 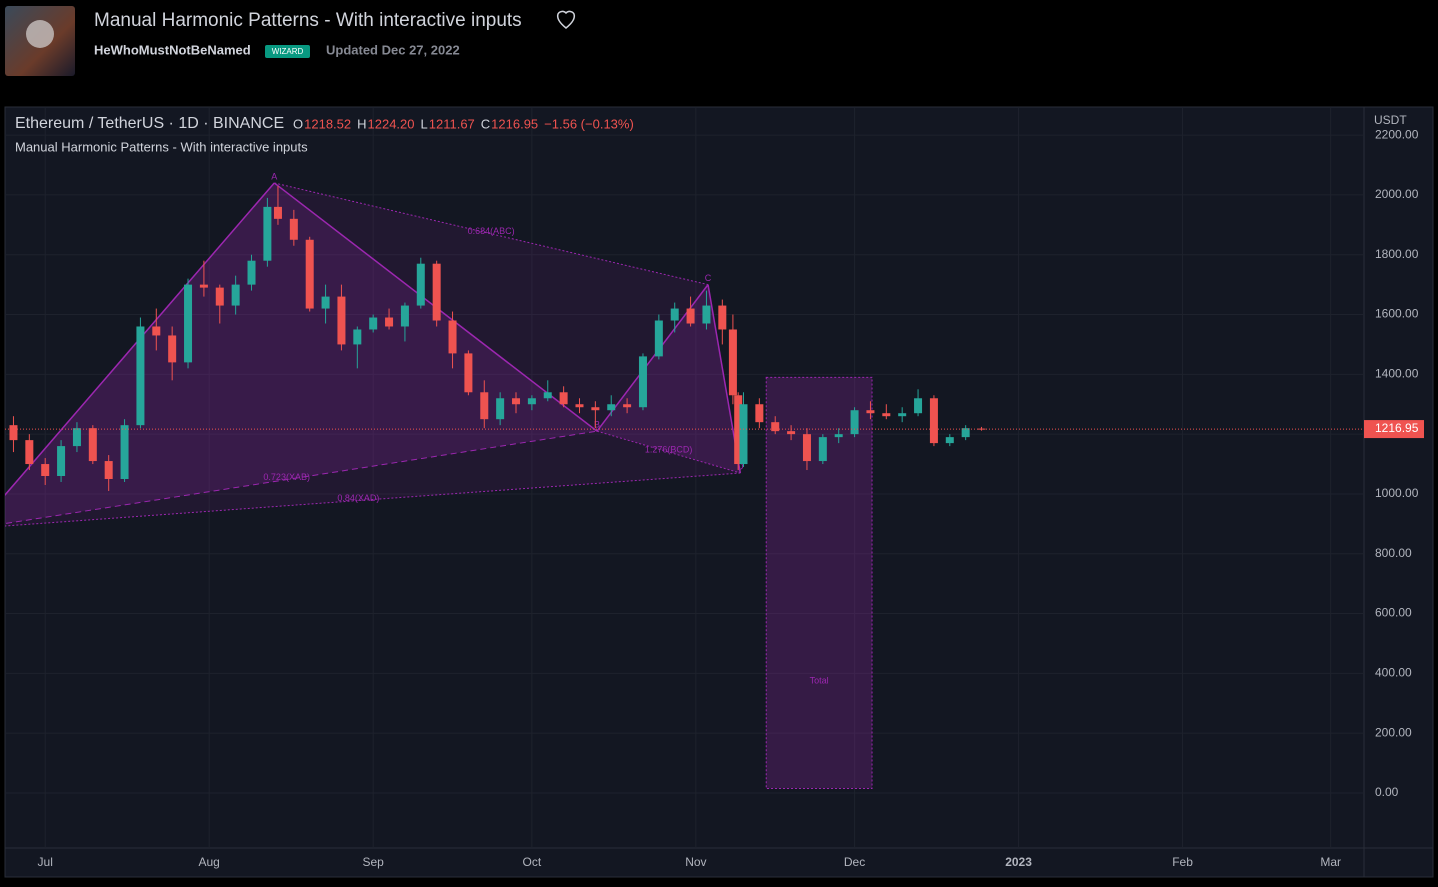 I want to click on y-tick-label: 1800.00, so click(x=1397, y=254).